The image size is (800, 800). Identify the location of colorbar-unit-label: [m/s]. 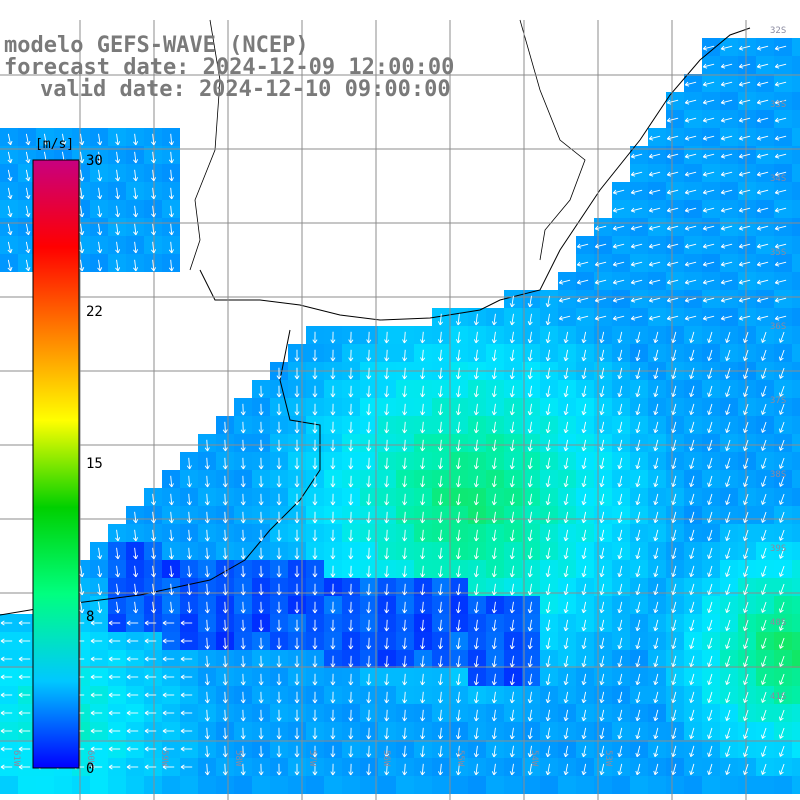
(54, 144).